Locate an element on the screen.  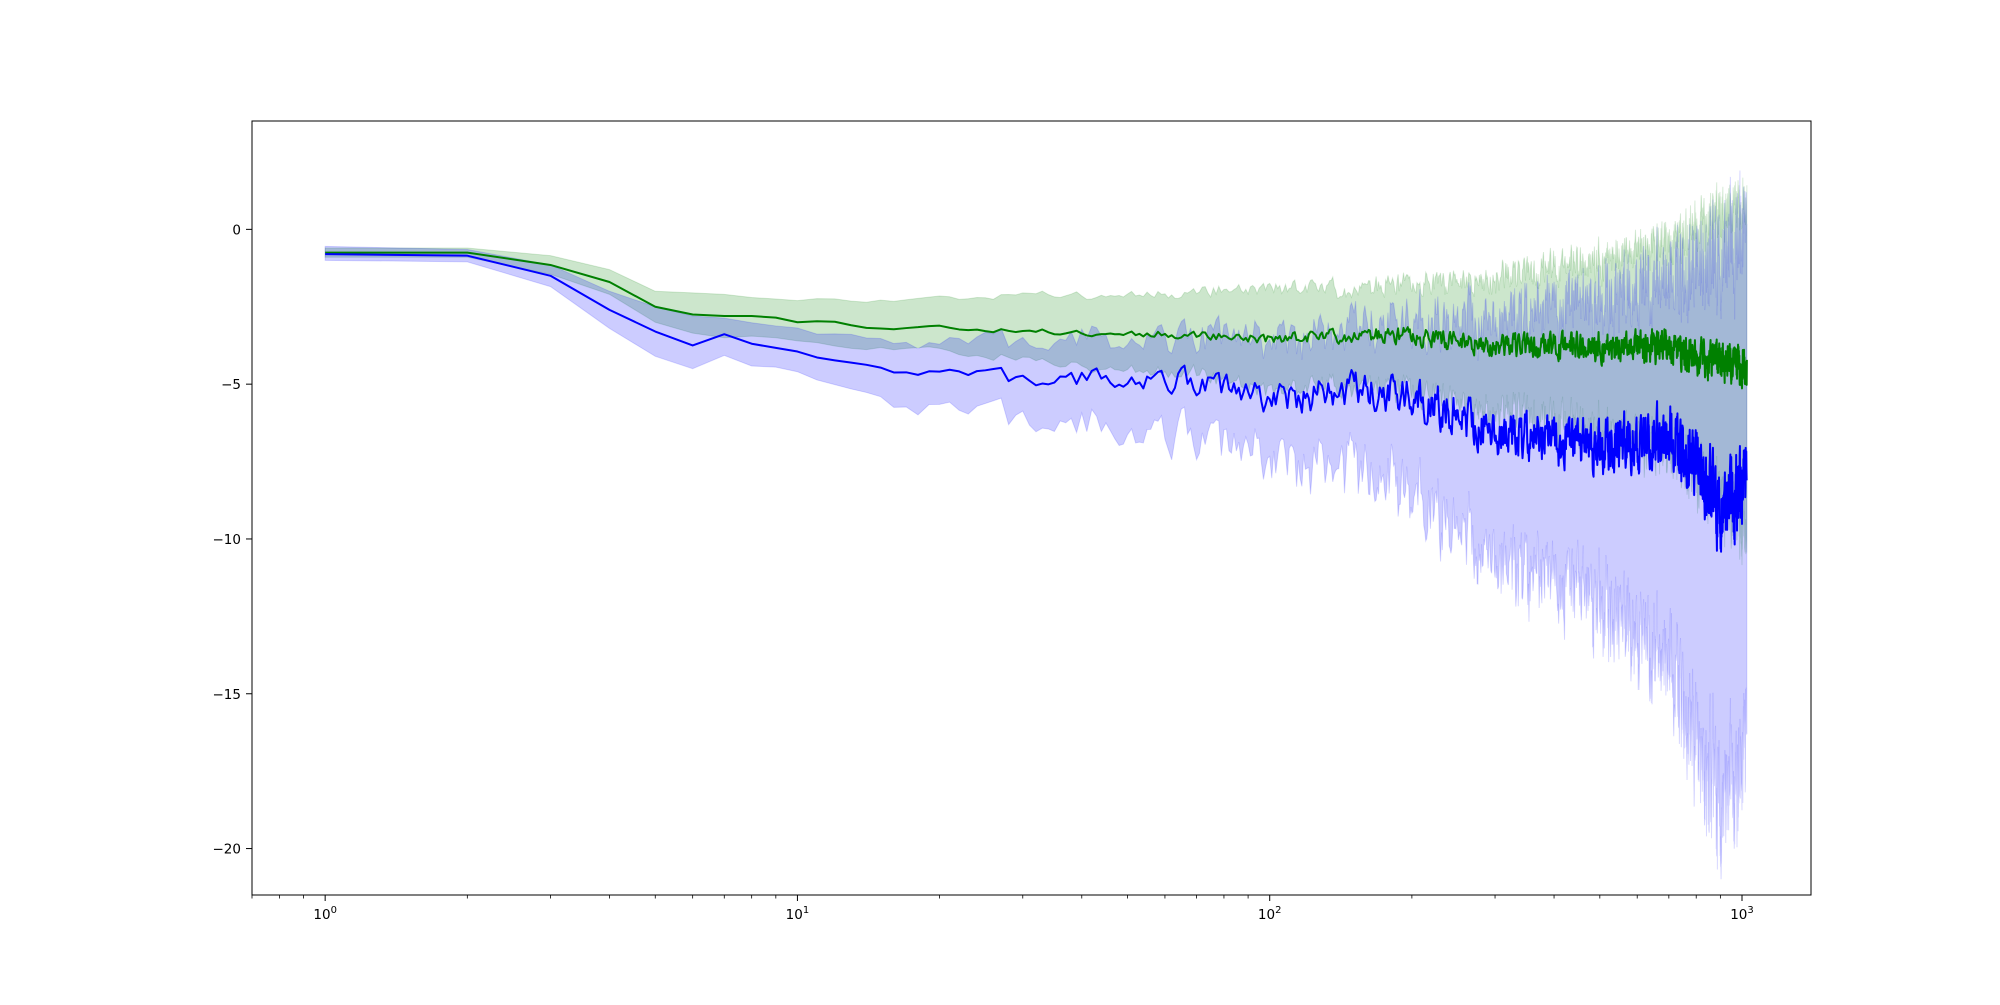
y-axis: 0 −5 −10 −15 −20 is located at coordinates (232, 540).